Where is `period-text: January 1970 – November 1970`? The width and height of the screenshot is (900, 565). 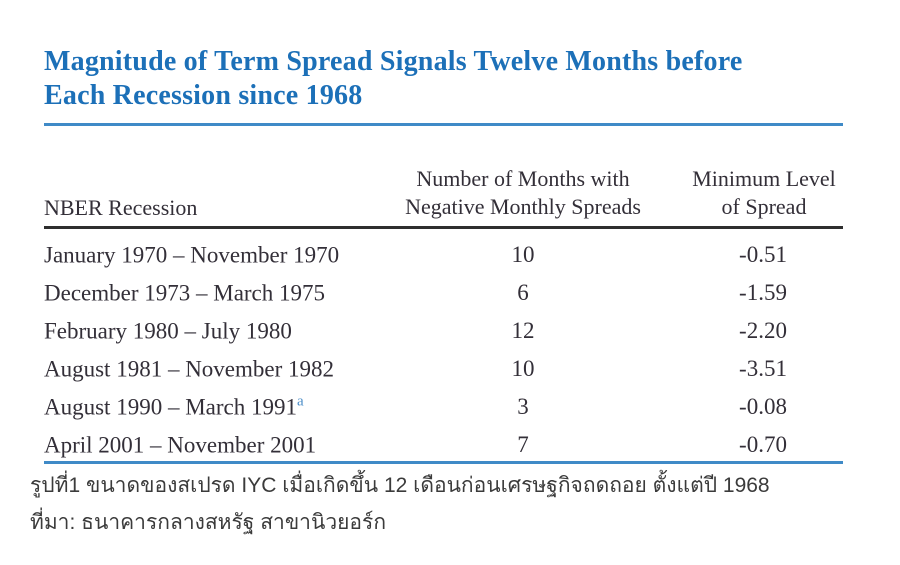 period-text: January 1970 – November 1970 is located at coordinates (192, 255).